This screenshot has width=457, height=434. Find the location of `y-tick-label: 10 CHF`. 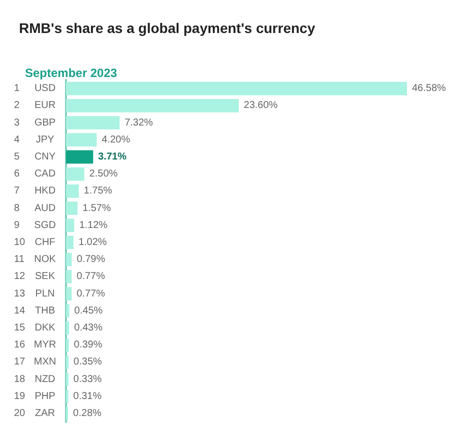

y-tick-label: 10 CHF is located at coordinates (35, 242).